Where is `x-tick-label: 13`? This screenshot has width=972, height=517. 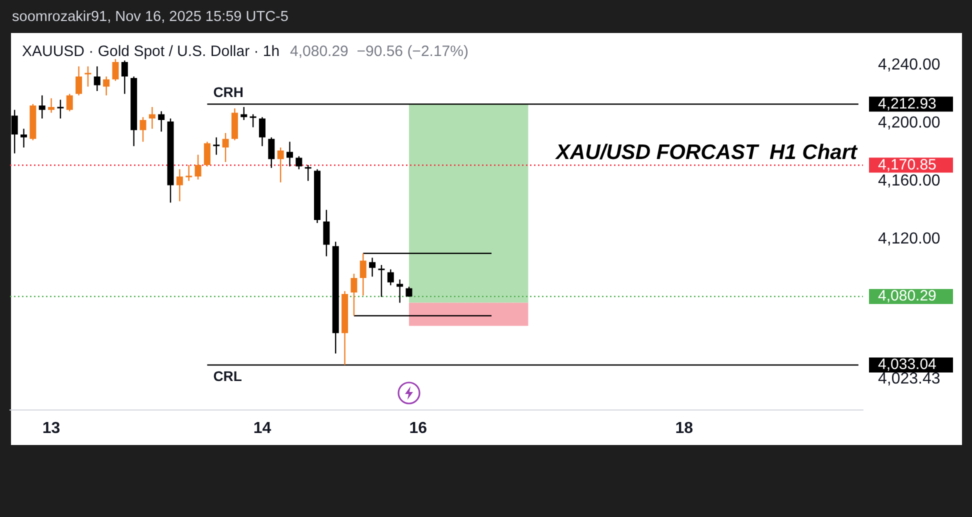
x-tick-label: 13 is located at coordinates (51, 429).